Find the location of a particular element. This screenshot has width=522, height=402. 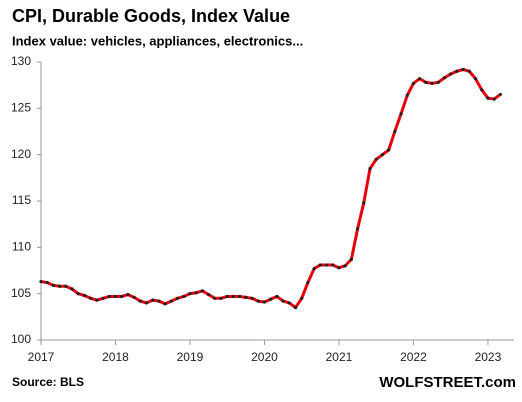

brand: WOLFSTREET.com is located at coordinates (447, 382).